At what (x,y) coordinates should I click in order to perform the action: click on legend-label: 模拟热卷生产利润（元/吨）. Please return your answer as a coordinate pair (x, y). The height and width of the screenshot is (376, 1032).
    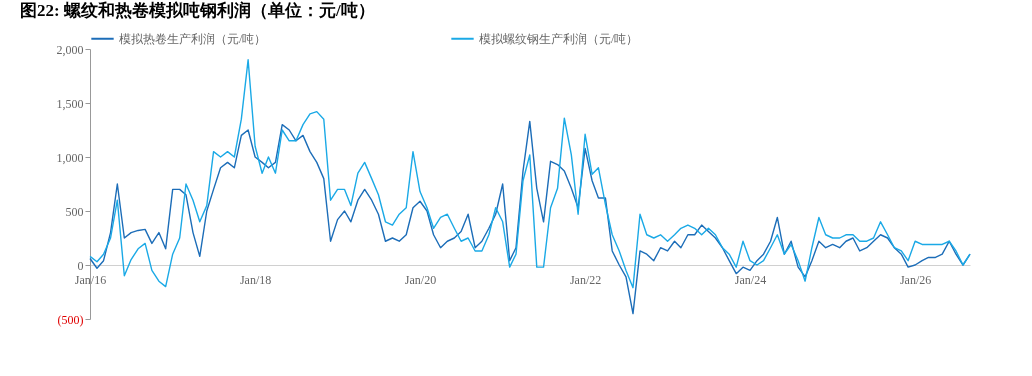
    Looking at the image, I should click on (193, 38).